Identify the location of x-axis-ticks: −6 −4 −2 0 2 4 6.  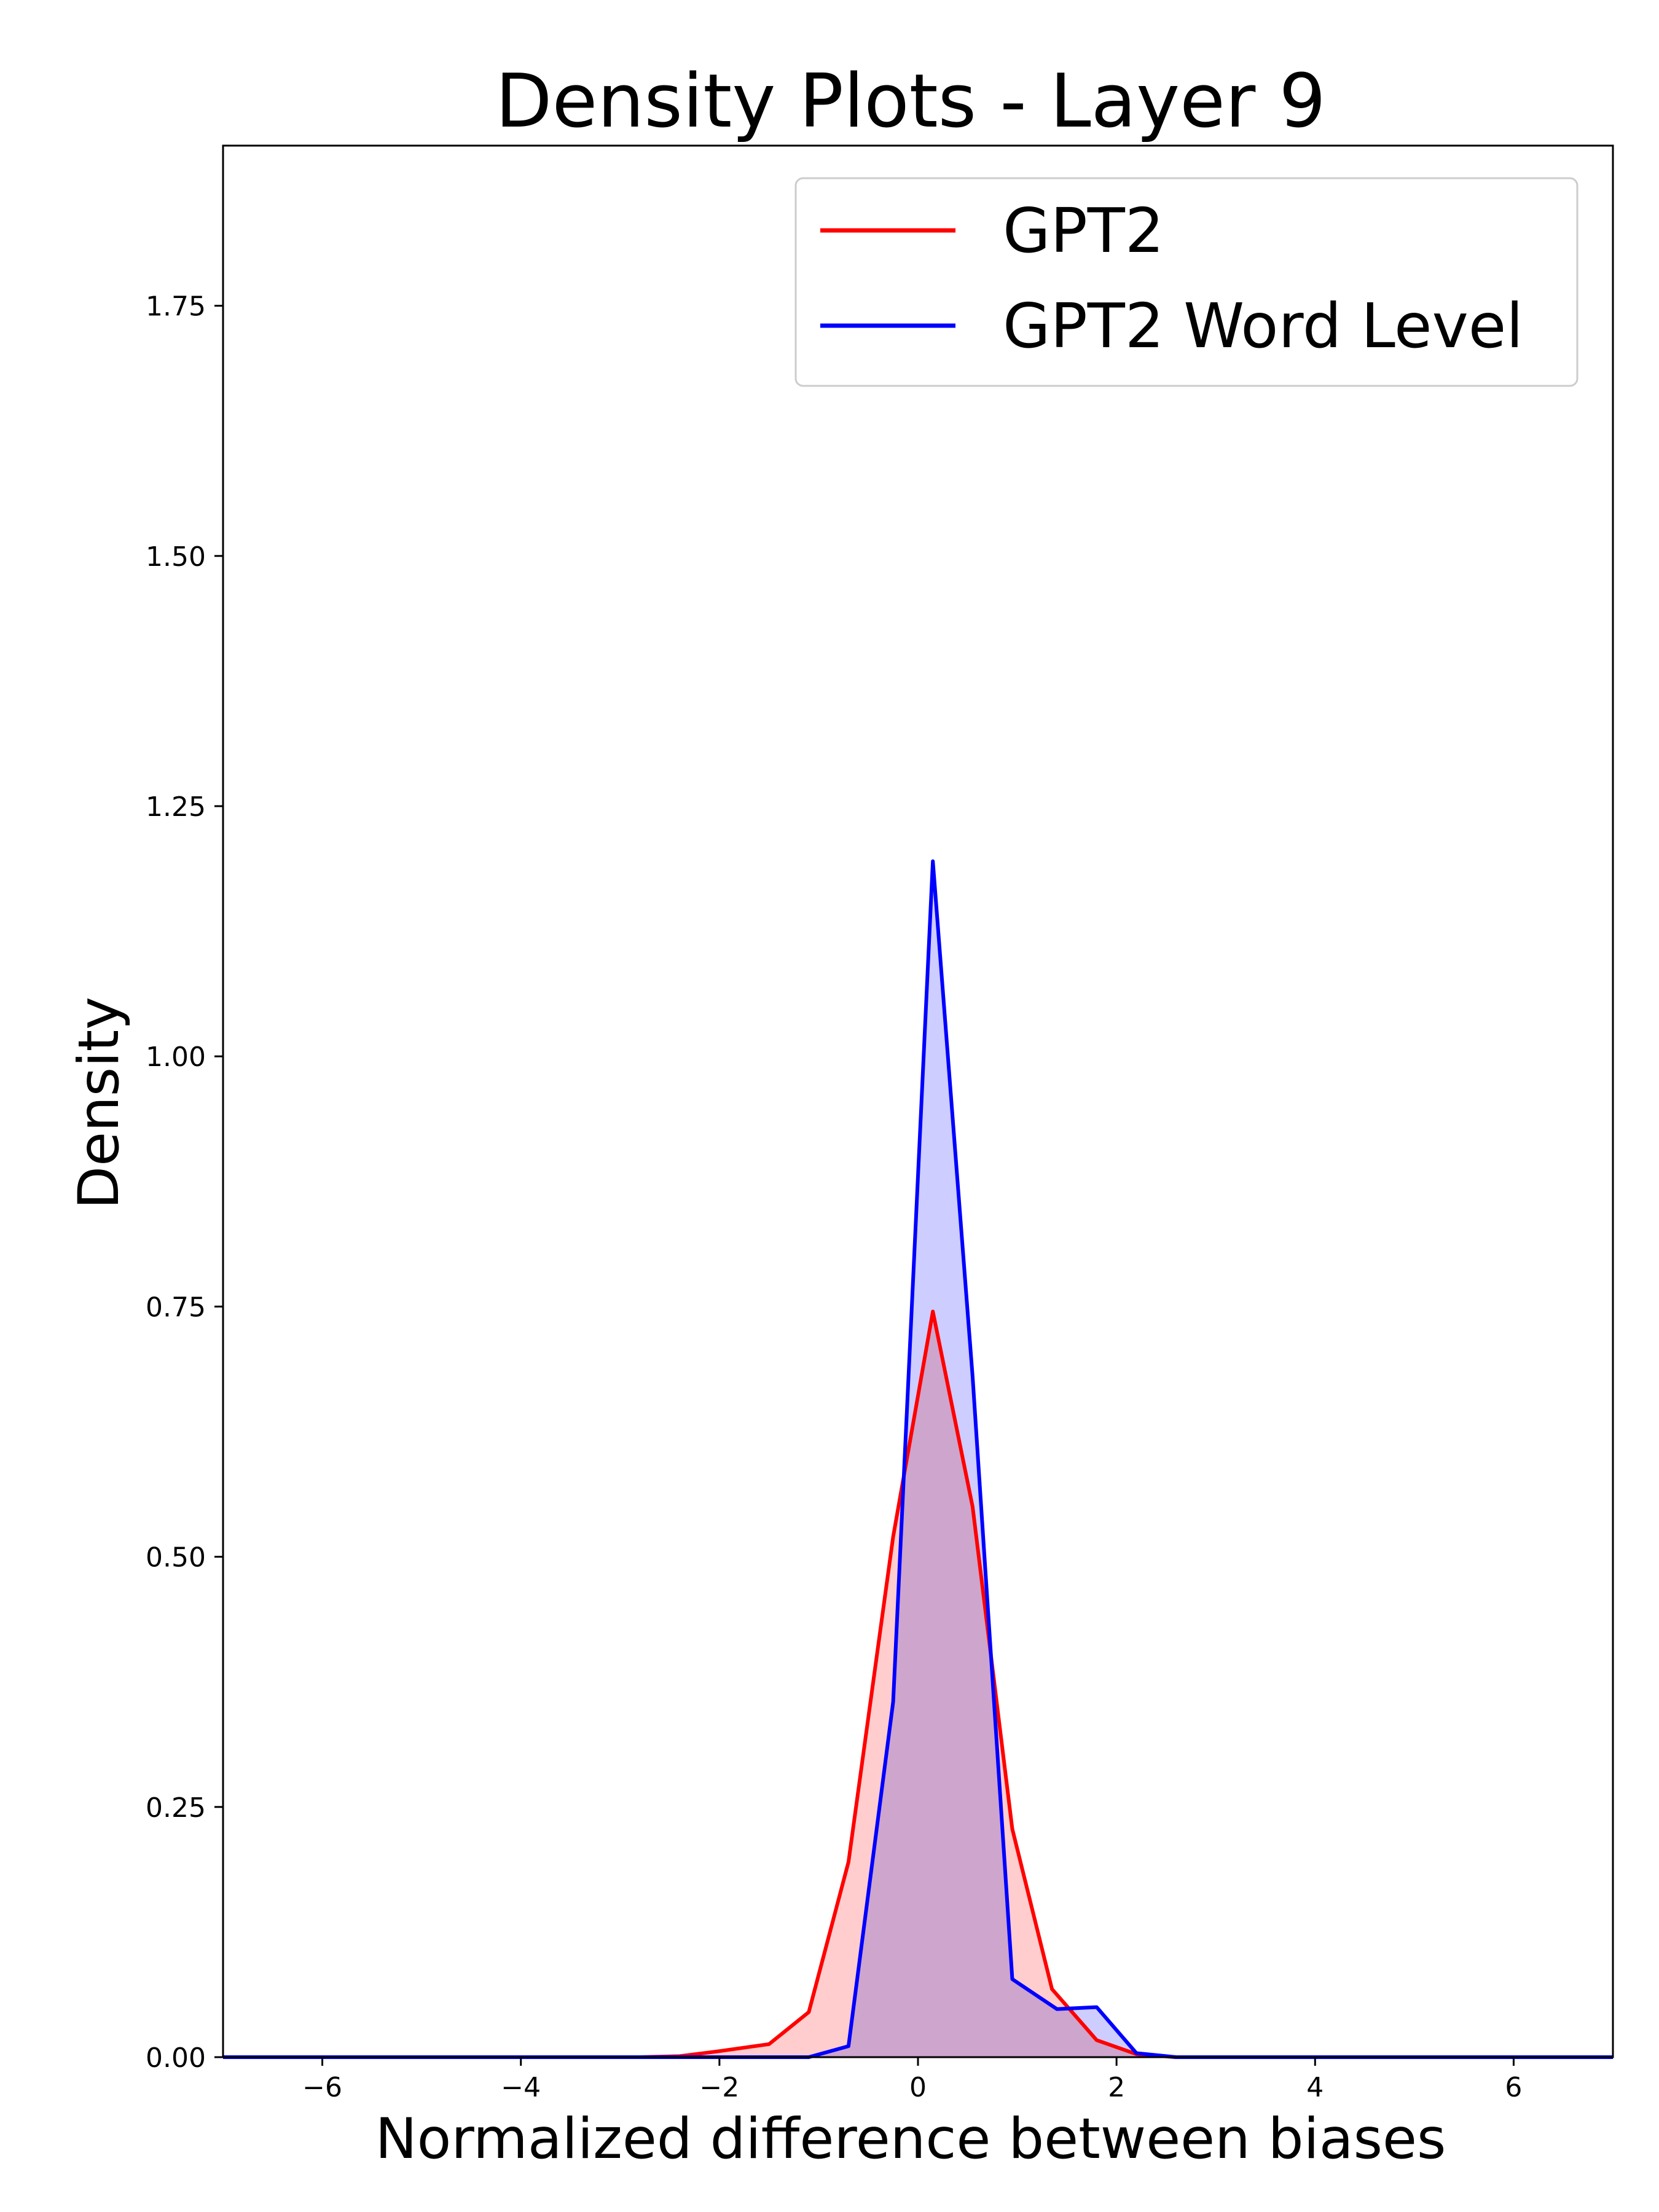
(912, 2080).